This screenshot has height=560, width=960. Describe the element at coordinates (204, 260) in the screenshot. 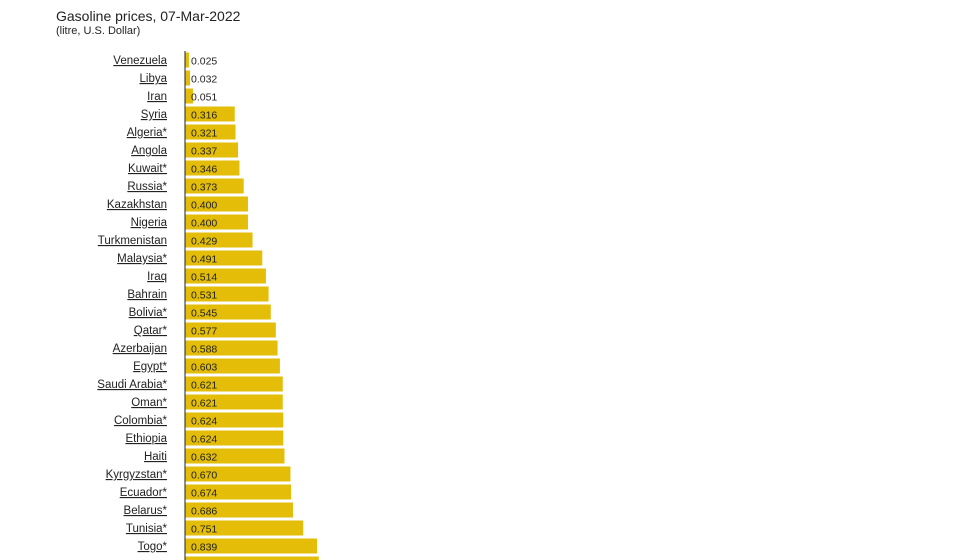

I see `value-label: 0.491` at that location.